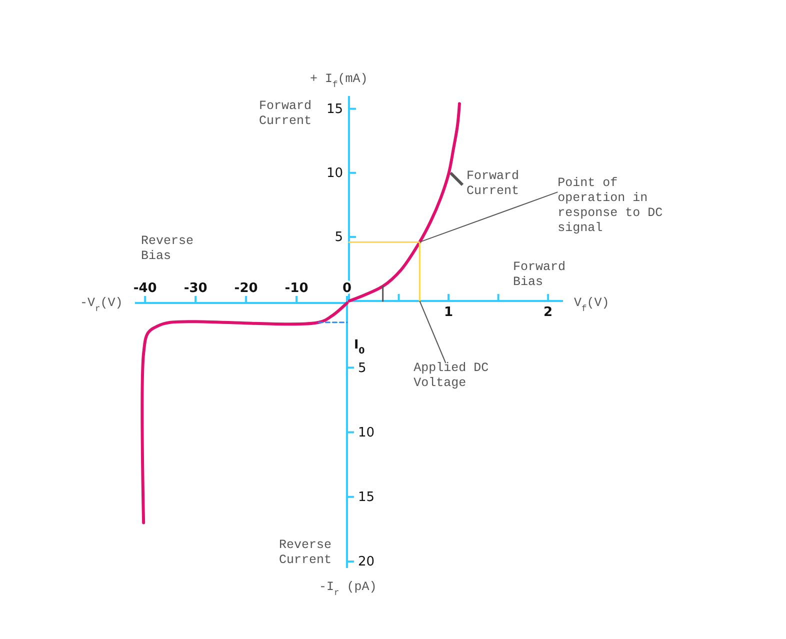  Describe the element at coordinates (592, 305) in the screenshot. I see `text: V$_{f}$(V)` at that location.